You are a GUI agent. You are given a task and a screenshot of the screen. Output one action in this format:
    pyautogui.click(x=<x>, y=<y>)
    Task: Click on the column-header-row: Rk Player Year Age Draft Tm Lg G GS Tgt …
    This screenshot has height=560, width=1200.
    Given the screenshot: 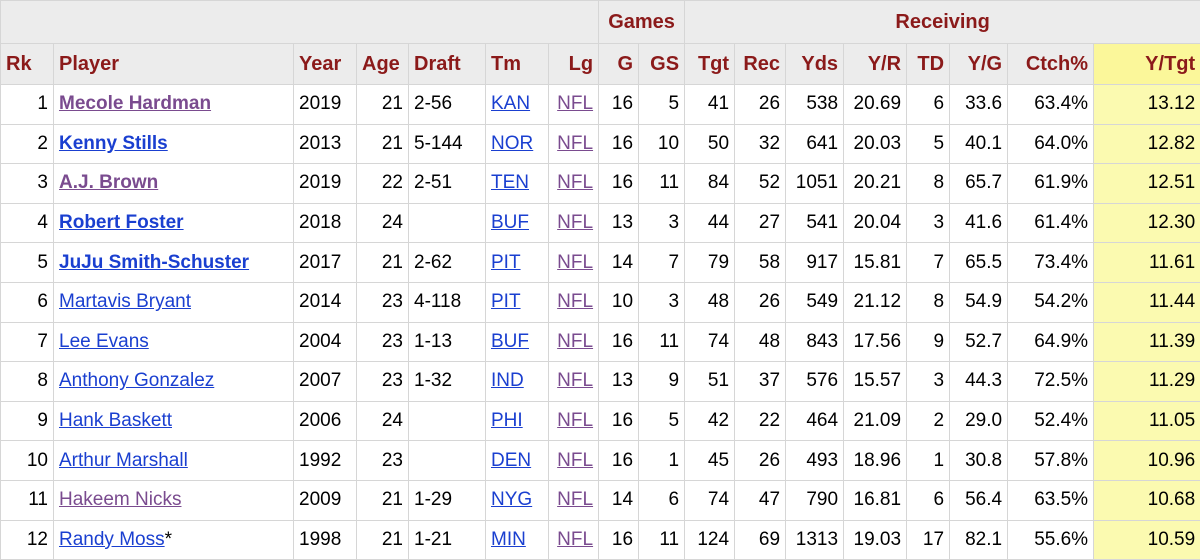 What is the action you would take?
    pyautogui.click(x=600, y=64)
    